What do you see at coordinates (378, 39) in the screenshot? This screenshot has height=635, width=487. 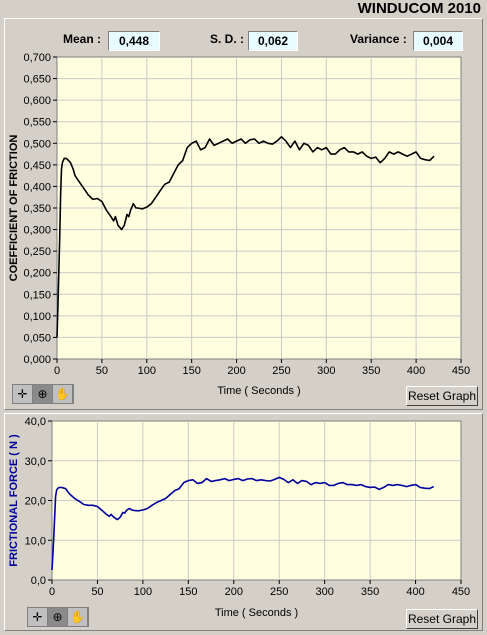 I see `variance-label: Variance :` at bounding box center [378, 39].